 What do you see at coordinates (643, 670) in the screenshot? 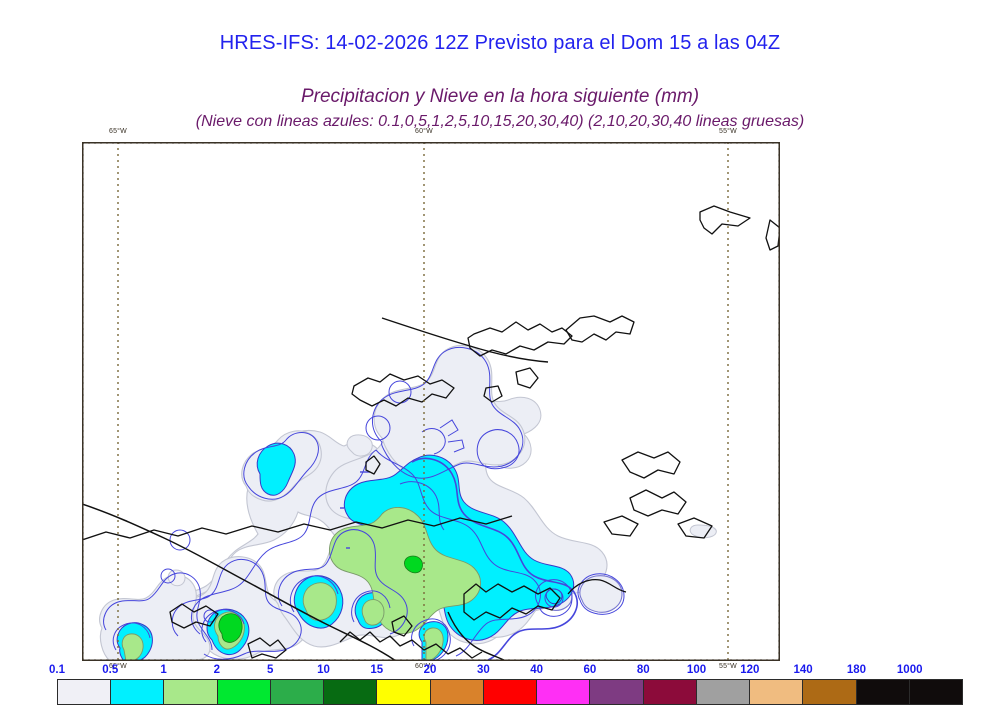
I see `colorbar-label-80: 80` at bounding box center [643, 670].